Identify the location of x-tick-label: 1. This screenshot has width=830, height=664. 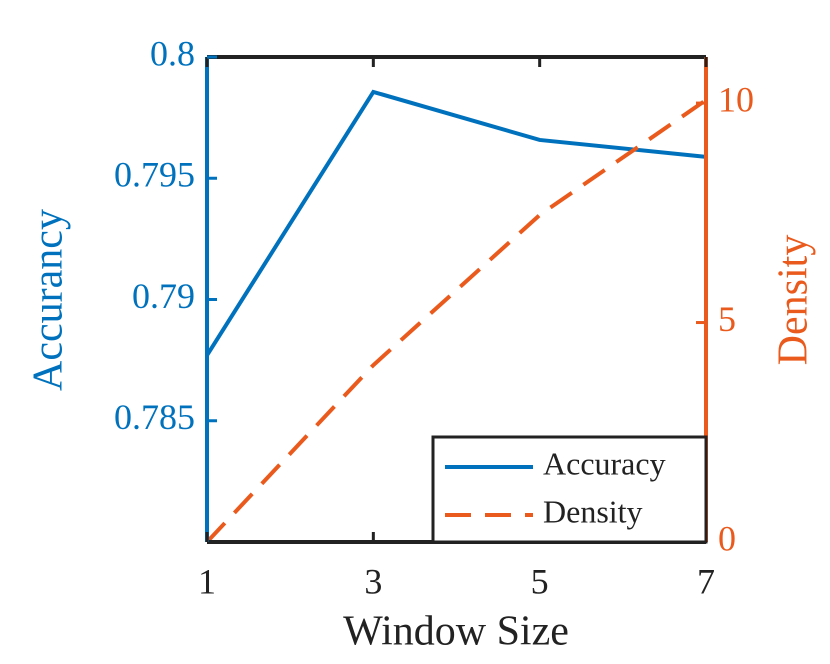
(207, 581).